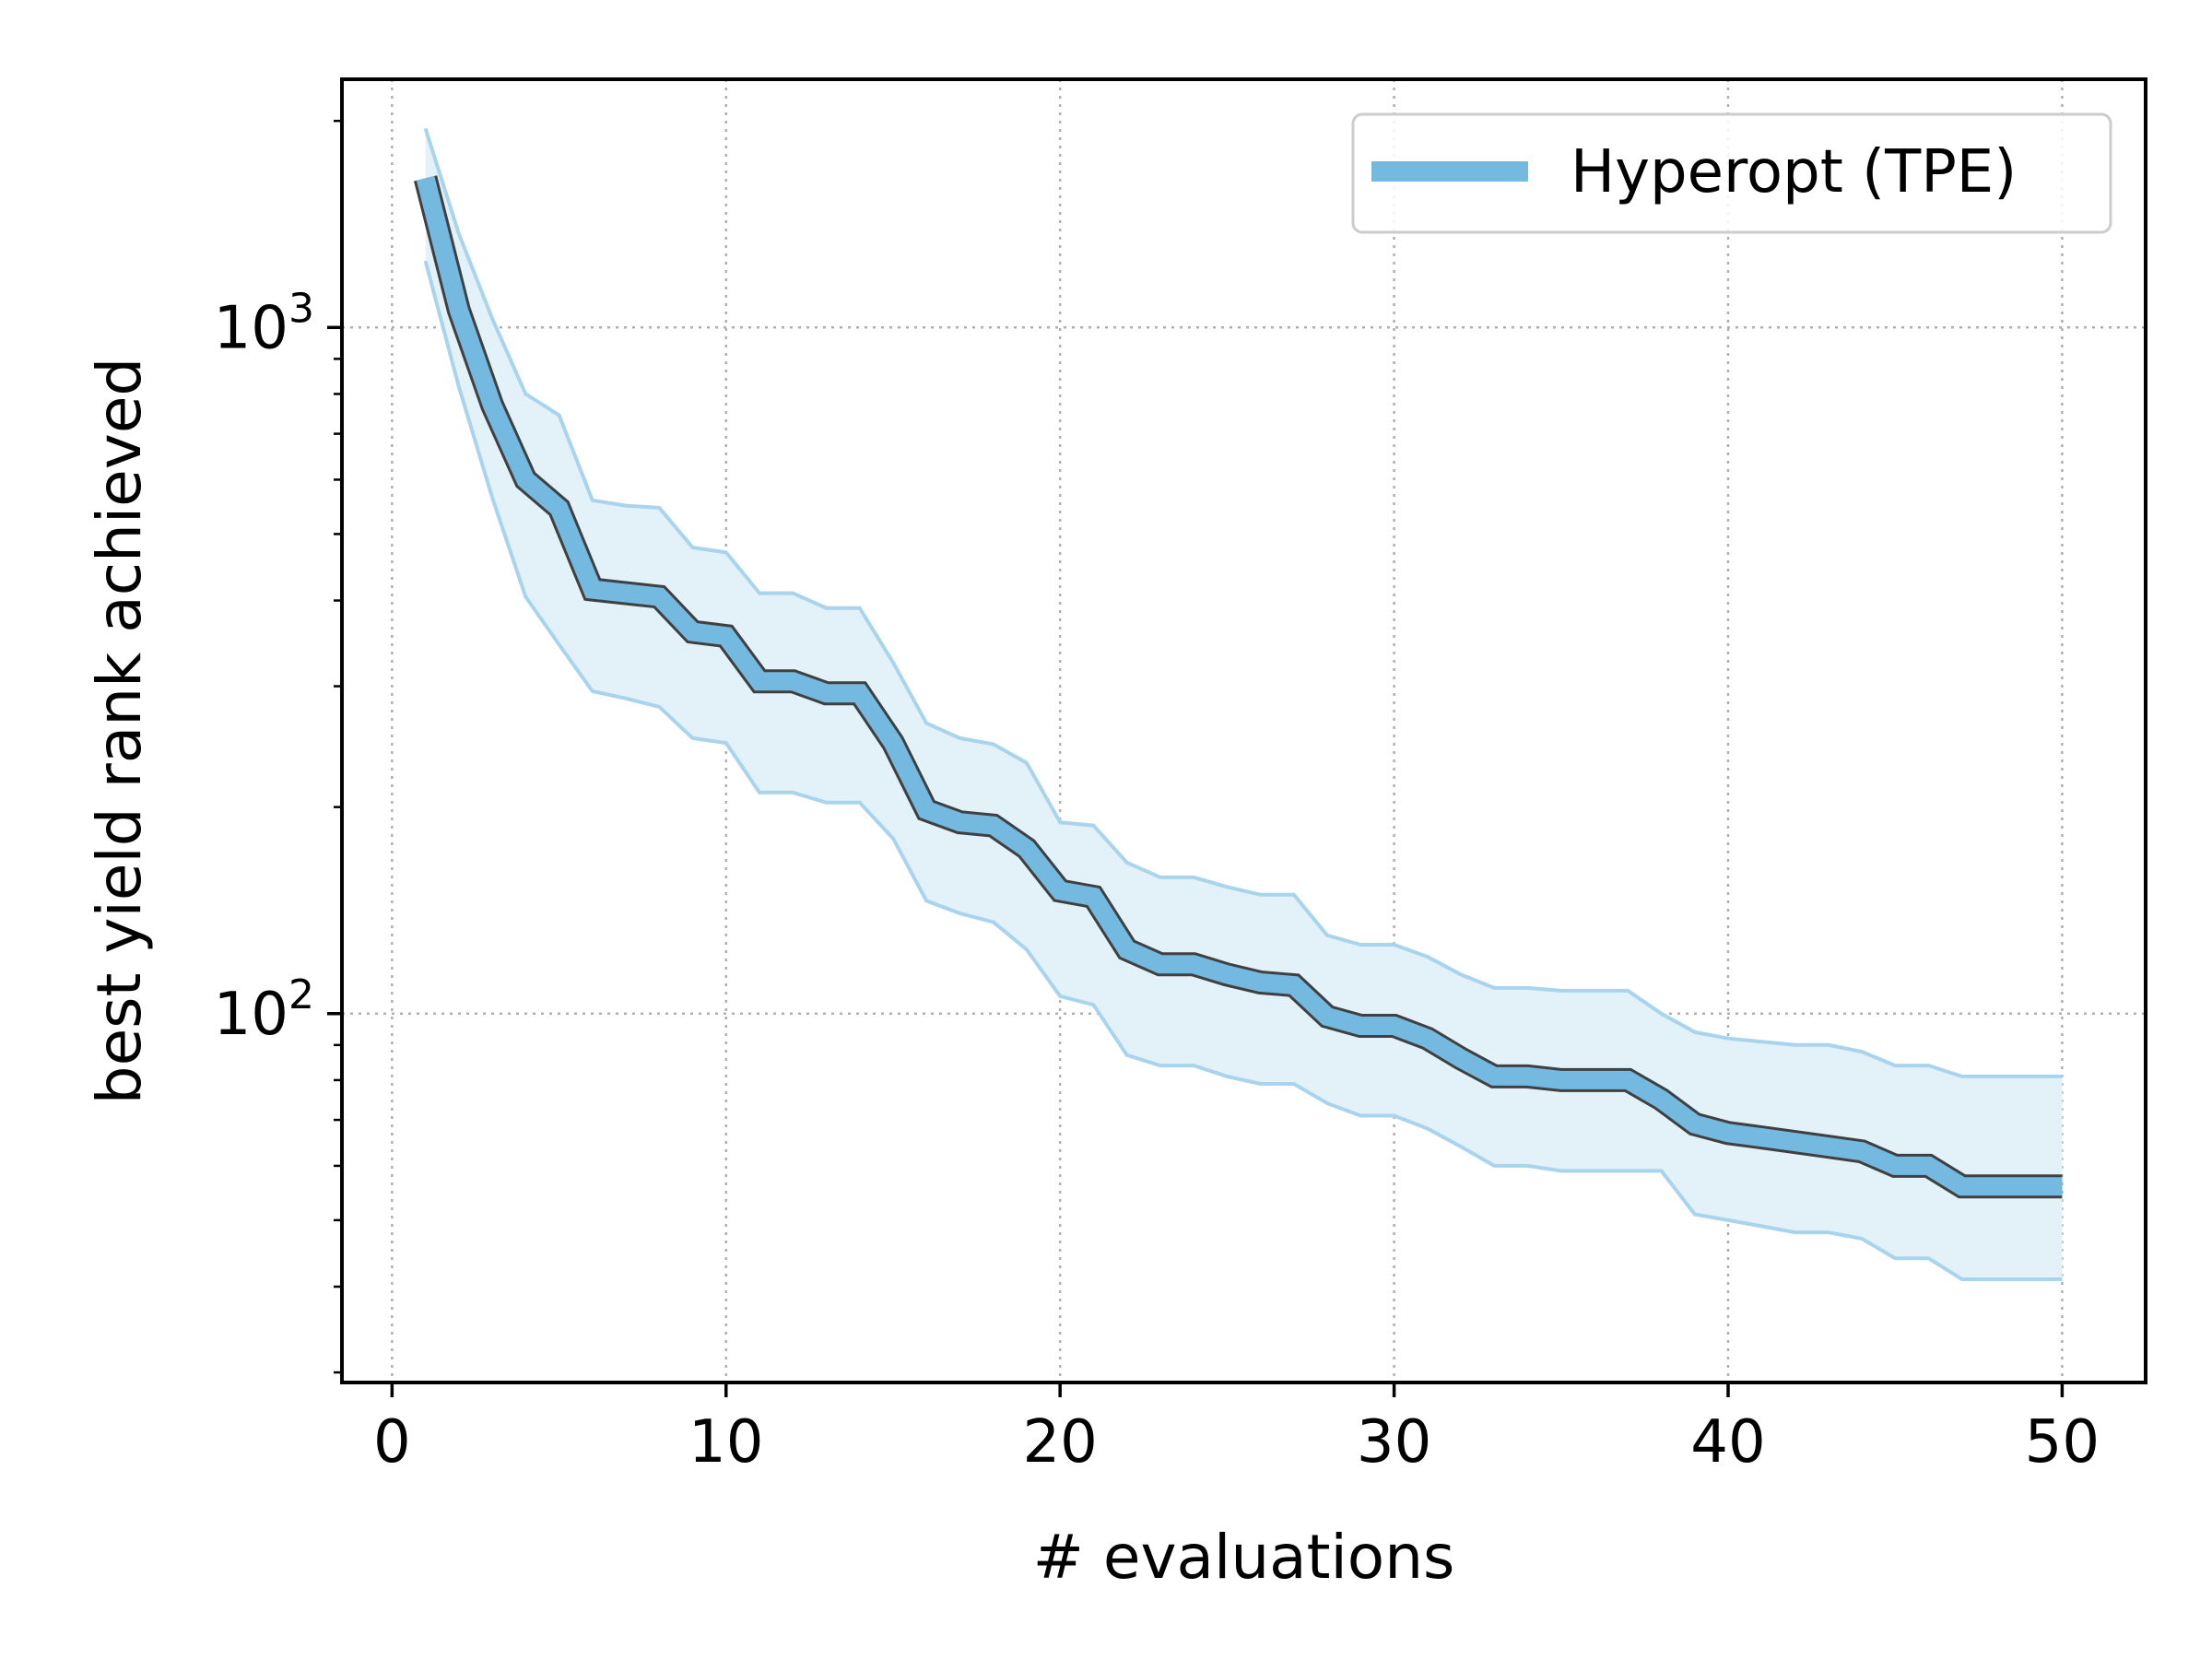 This screenshot has height=1659, width=2212. I want to click on x-tick-label: 50, so click(2062, 1442).